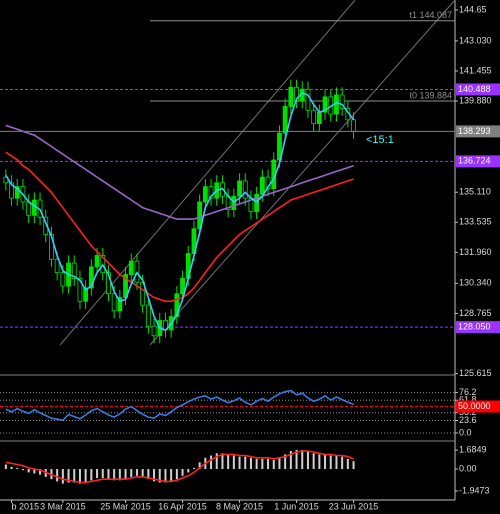  Describe the element at coordinates (296, 506) in the screenshot. I see `x-tick-label: 1 Jun 2015` at that location.